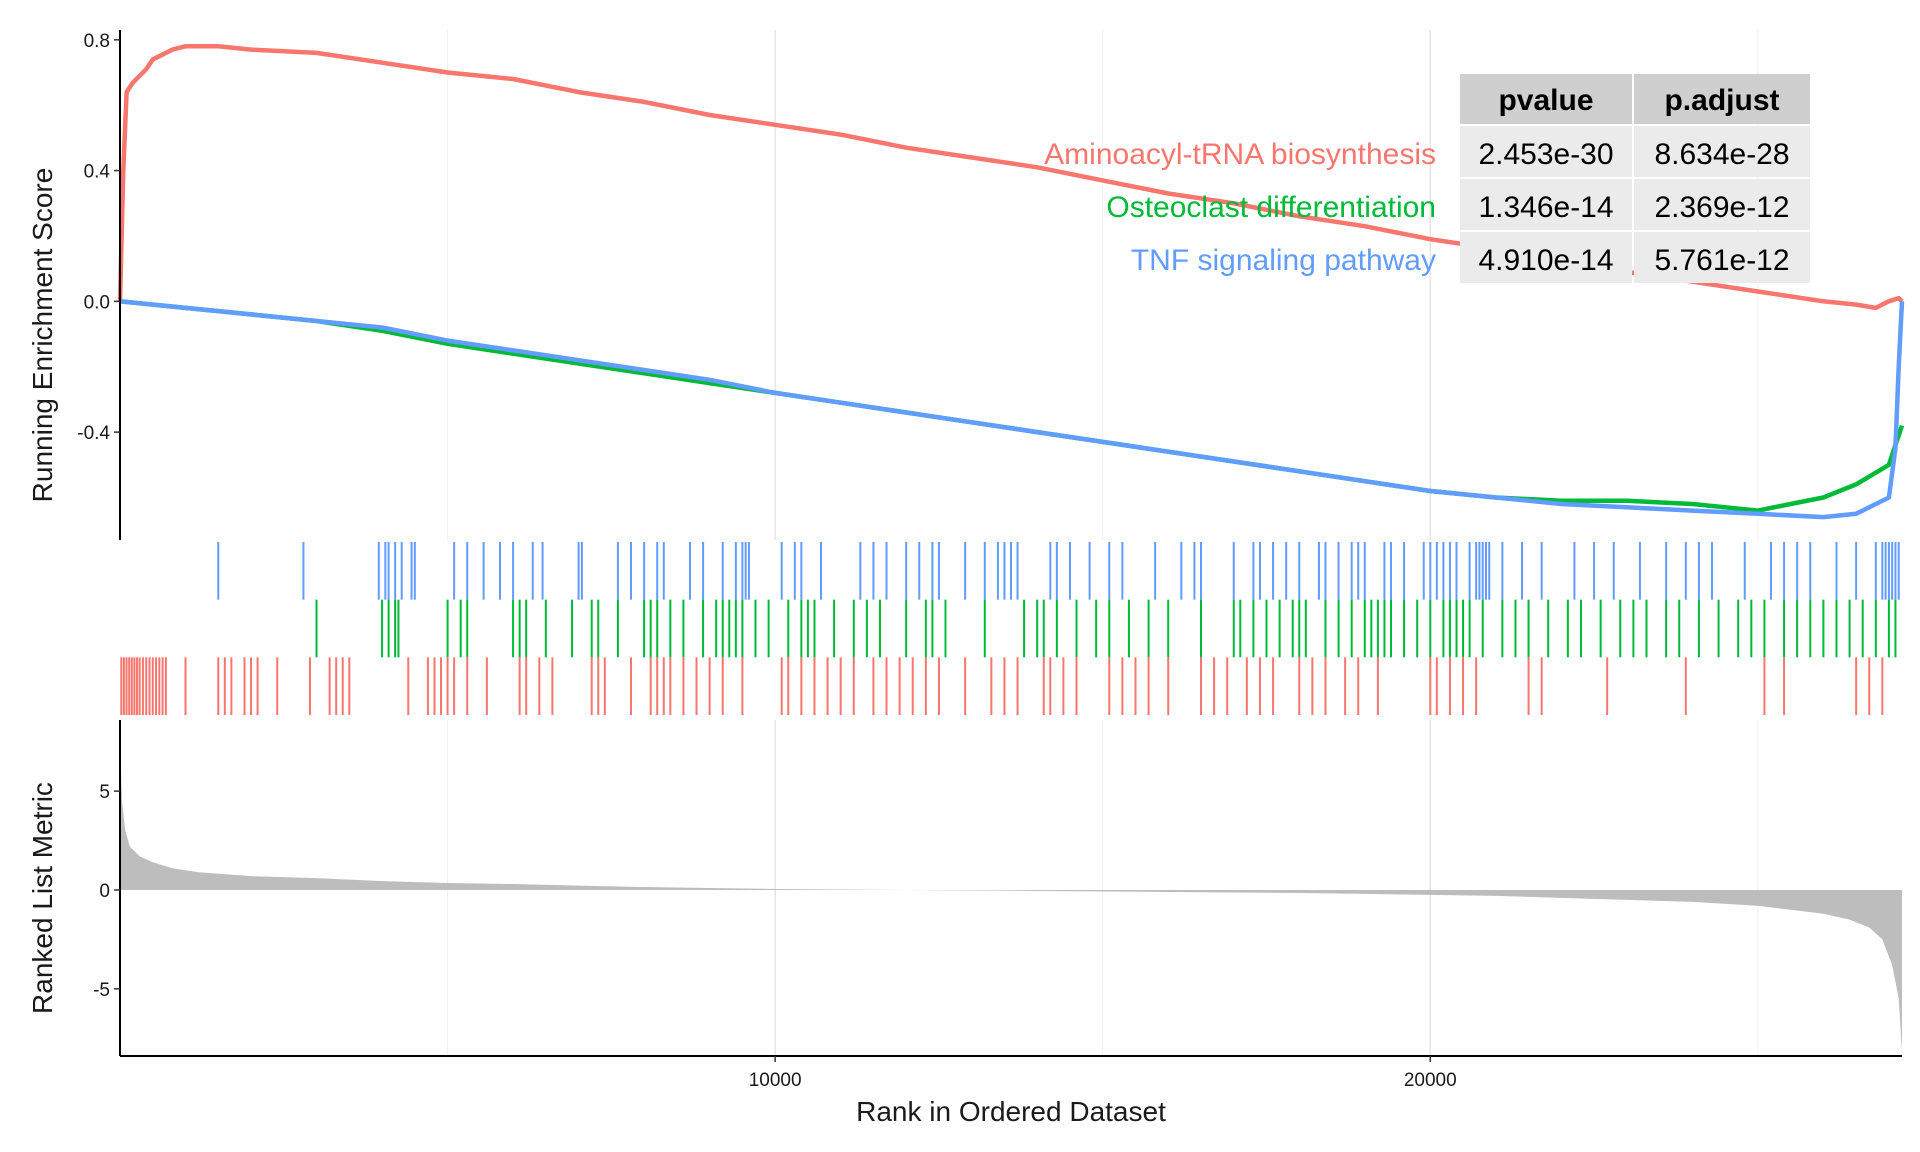 Image resolution: width=1920 pixels, height=1152 pixels. I want to click on pvalue-tnf: 4.910e-14, so click(1545, 260).